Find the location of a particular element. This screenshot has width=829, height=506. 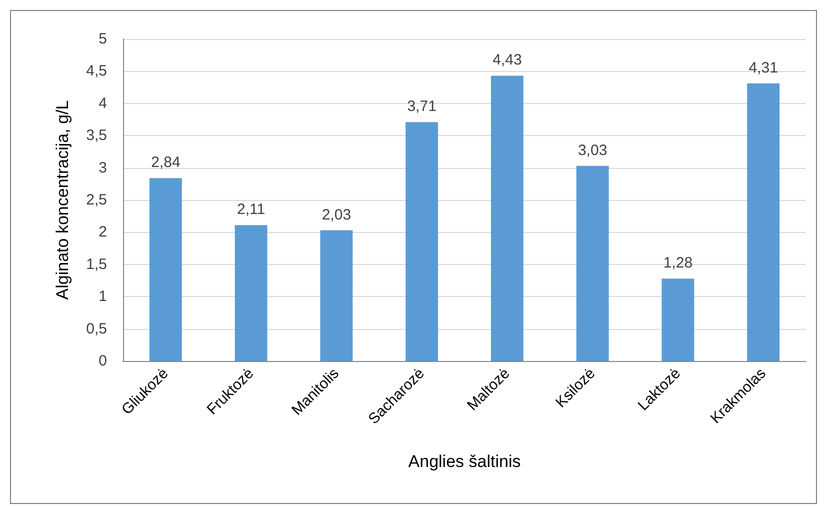

data-label: 3,71 is located at coordinates (421, 107).